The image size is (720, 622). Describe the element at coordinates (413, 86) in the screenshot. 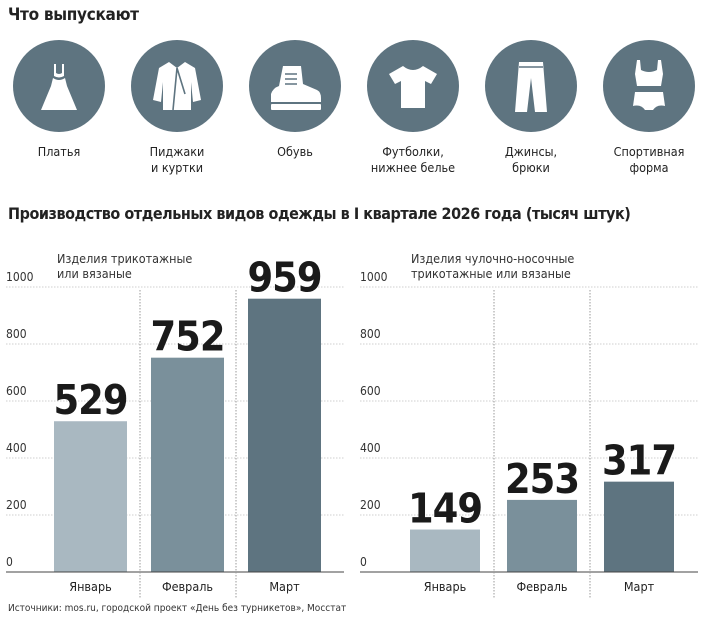

I see `tshirt-icon` at that location.